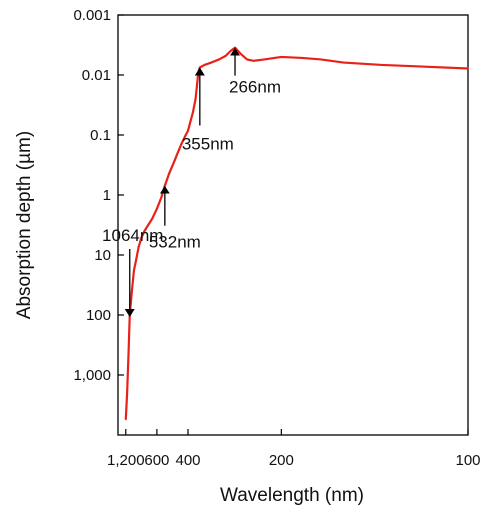  I want to click on y-tick-label: 100, so click(98, 315).